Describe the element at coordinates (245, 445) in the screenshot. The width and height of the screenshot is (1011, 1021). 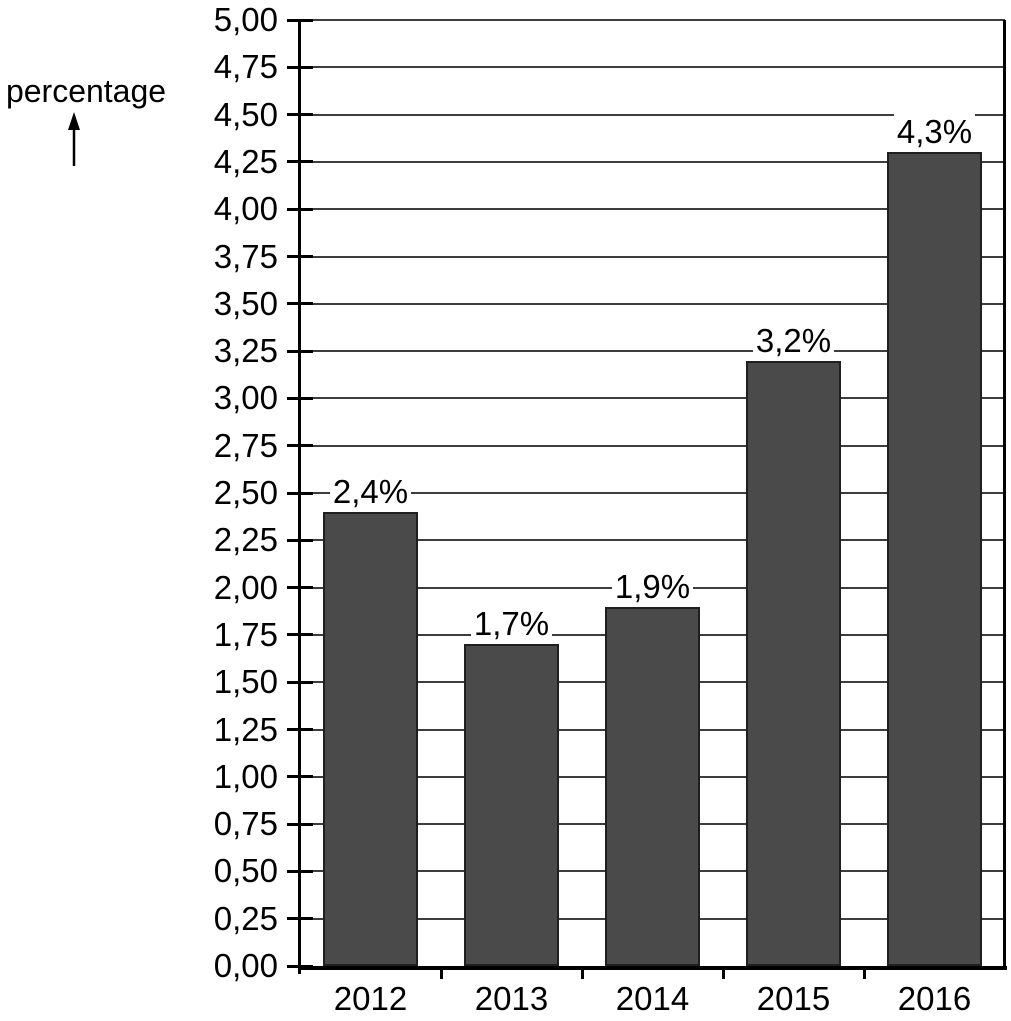
I see `y-axis-tick-label: 2,75` at that location.